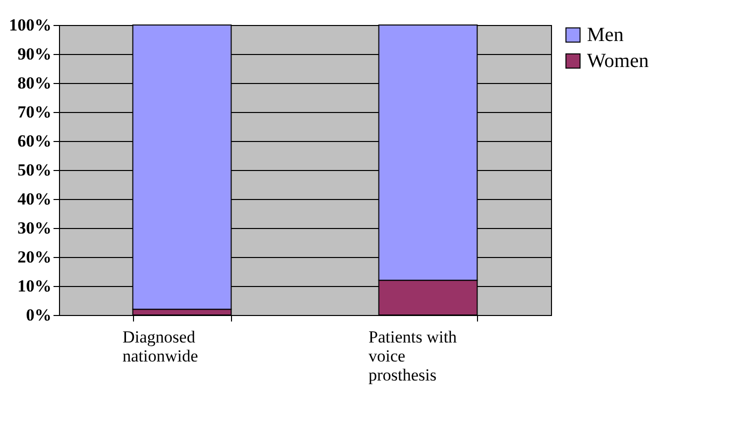 The image size is (734, 421). Describe the element at coordinates (39, 315) in the screenshot. I see `y-tick-label: 0%` at that location.